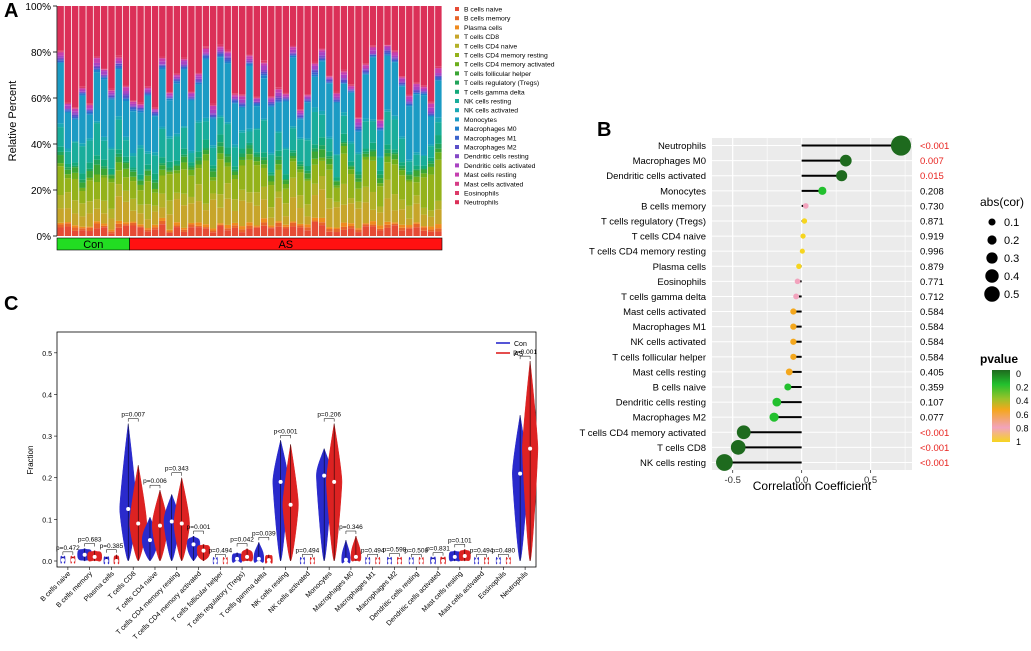 This screenshot has height=651, width=1031. I want to click on panel-a-bar-segment-dendritic-cells-resting, so click(97, 66).